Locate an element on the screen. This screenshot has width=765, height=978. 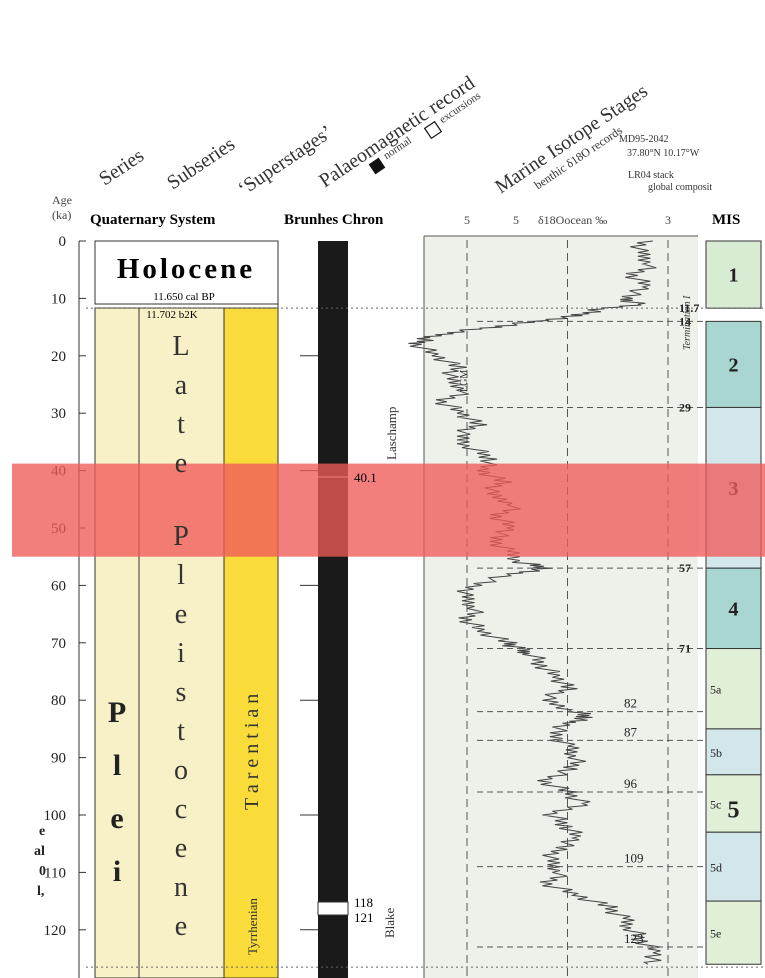
late-letter: P is located at coordinates (181, 536).